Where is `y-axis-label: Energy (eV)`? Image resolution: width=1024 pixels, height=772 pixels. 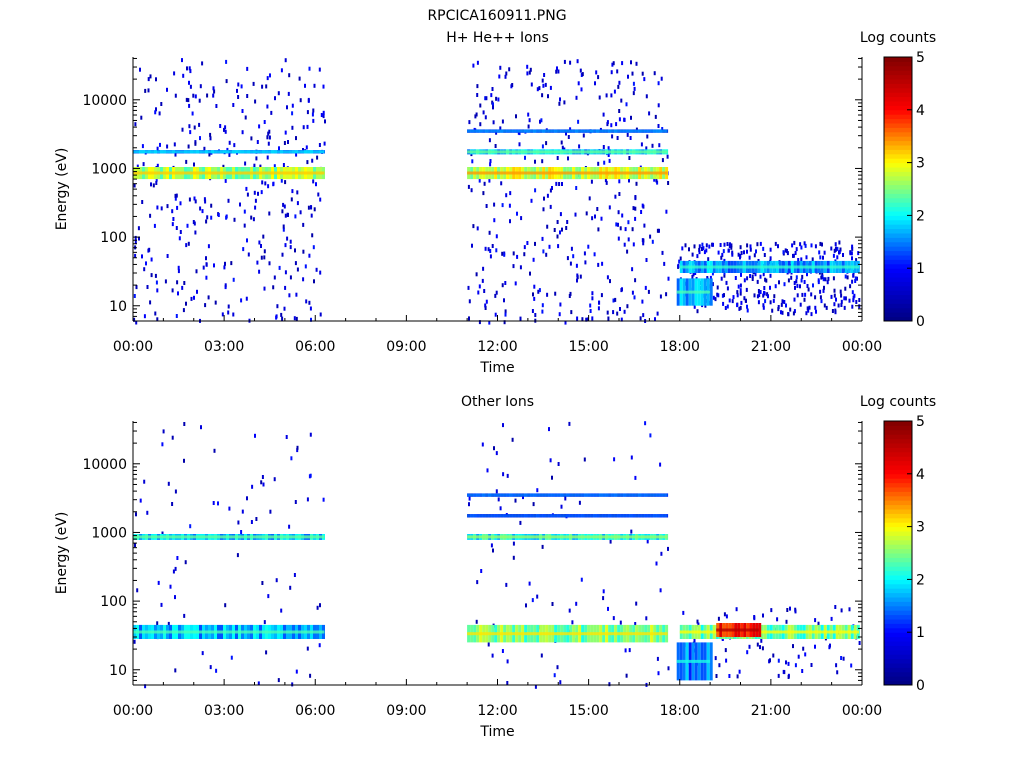 y-axis-label: Energy (eV) is located at coordinates (62, 553).